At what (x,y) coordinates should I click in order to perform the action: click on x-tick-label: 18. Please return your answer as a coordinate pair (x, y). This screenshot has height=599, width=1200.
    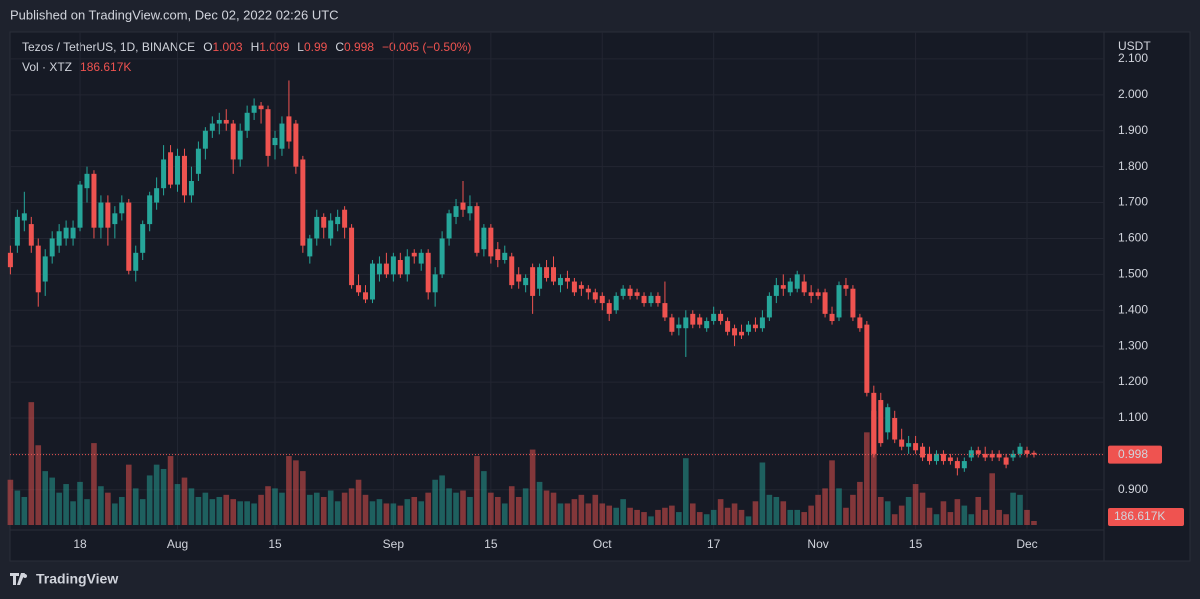
    Looking at the image, I should click on (80, 544).